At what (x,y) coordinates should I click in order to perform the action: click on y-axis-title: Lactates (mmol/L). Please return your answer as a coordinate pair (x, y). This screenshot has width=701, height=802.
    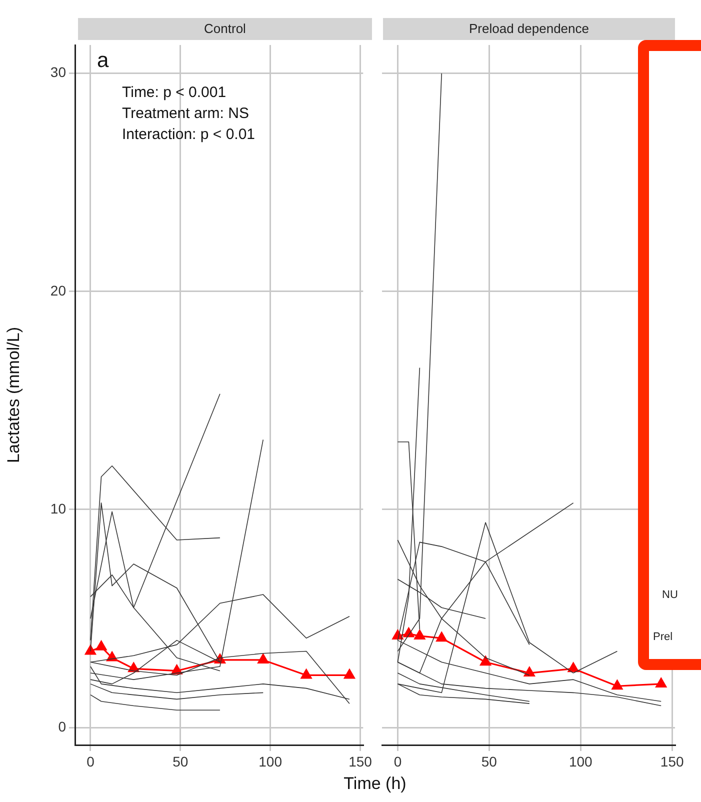
    Looking at the image, I should click on (13, 395).